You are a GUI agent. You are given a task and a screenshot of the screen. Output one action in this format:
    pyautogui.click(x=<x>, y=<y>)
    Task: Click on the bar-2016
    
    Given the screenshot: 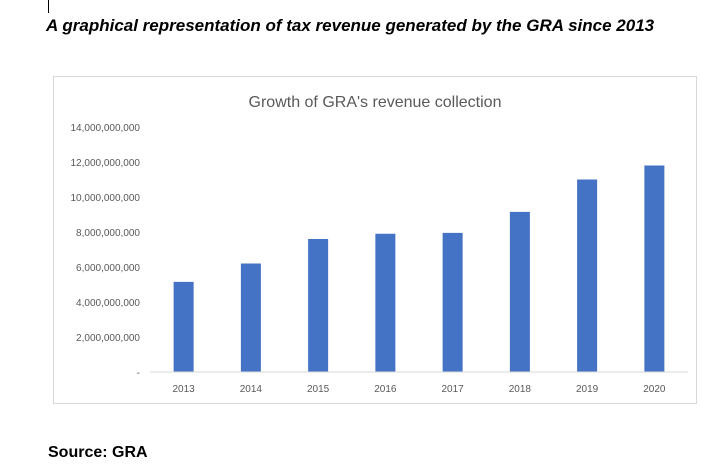 What is the action you would take?
    pyautogui.click(x=385, y=302)
    